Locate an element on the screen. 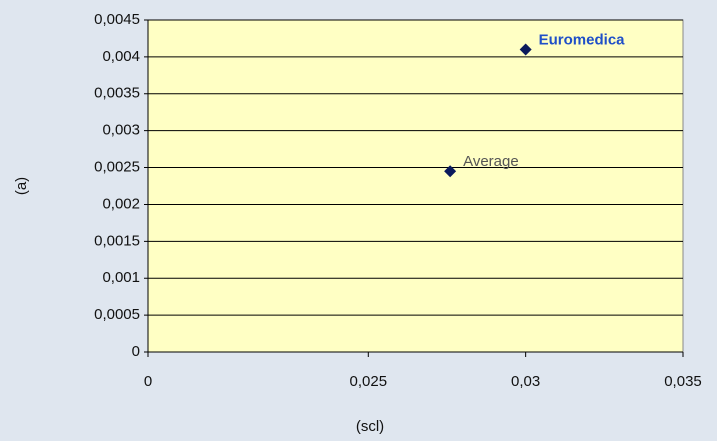  x-tick-label: 0,025 is located at coordinates (369, 381).